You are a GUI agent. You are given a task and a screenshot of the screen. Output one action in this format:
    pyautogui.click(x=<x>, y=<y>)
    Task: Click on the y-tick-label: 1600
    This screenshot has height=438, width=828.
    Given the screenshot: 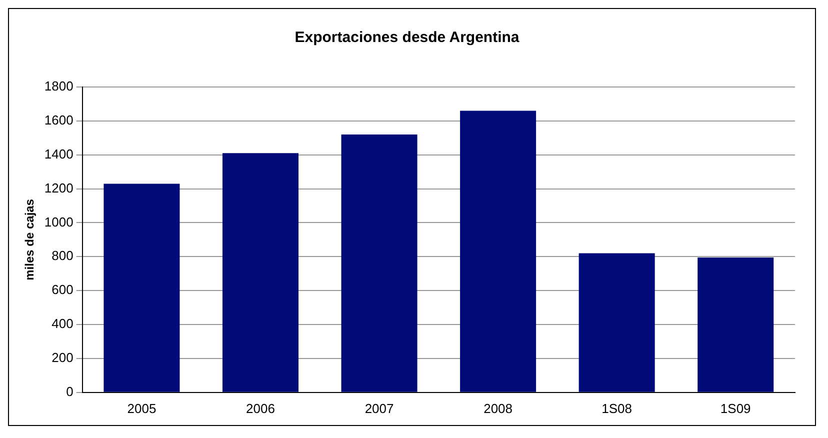 What is the action you would take?
    pyautogui.click(x=59, y=120)
    